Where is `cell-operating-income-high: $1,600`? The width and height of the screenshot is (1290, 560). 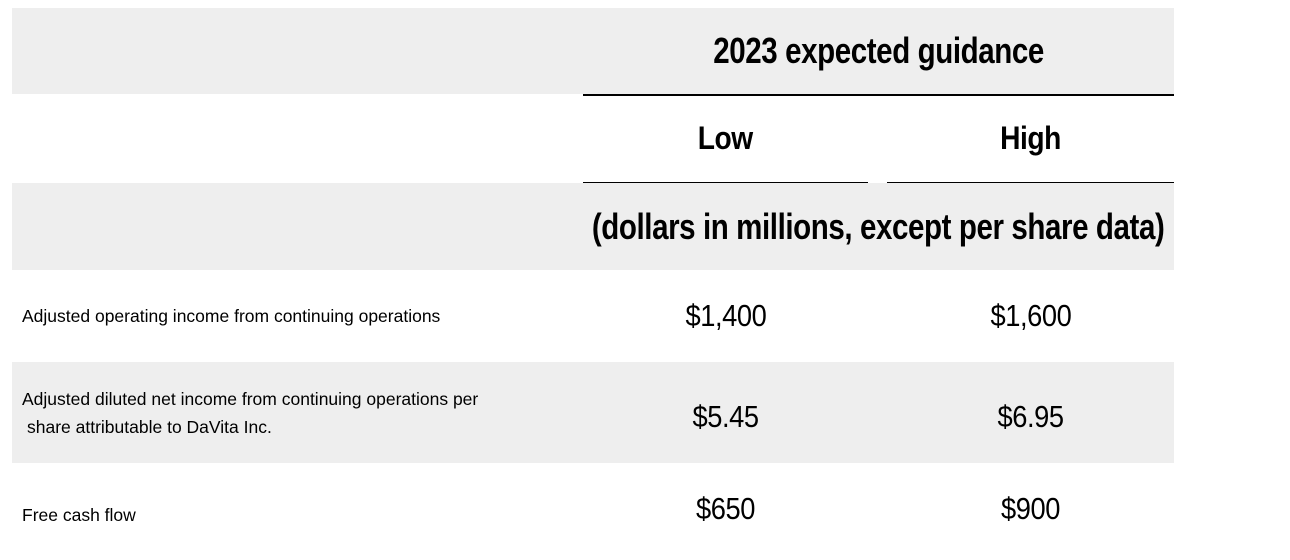 cell-operating-income-high: $1,600 is located at coordinates (1030, 316).